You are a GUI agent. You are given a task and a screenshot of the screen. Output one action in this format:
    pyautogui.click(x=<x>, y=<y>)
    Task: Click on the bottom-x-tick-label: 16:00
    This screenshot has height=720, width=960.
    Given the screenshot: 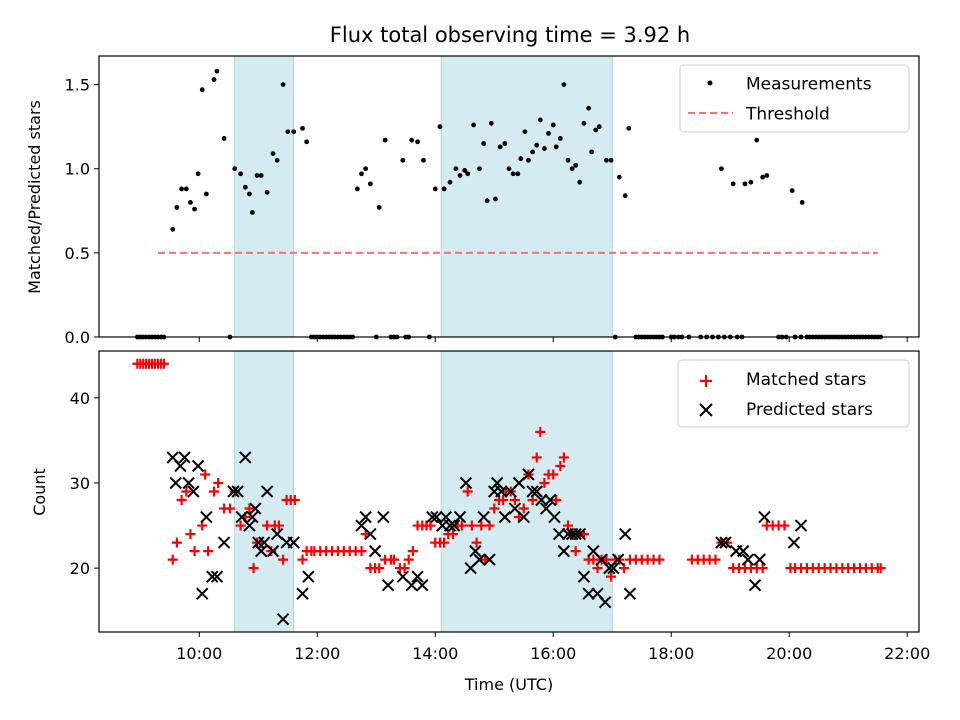 What is the action you would take?
    pyautogui.click(x=553, y=653)
    